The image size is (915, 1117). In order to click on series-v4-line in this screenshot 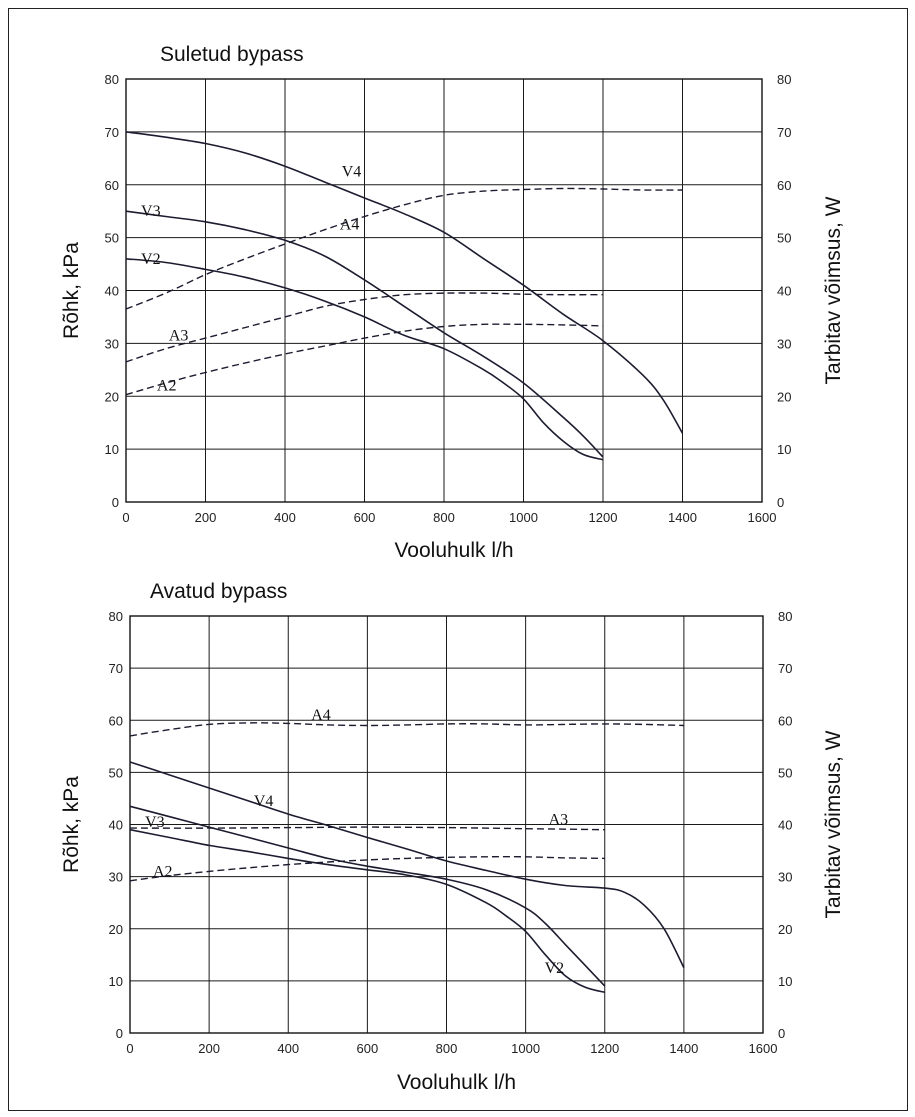, I will do `click(407, 865)`.